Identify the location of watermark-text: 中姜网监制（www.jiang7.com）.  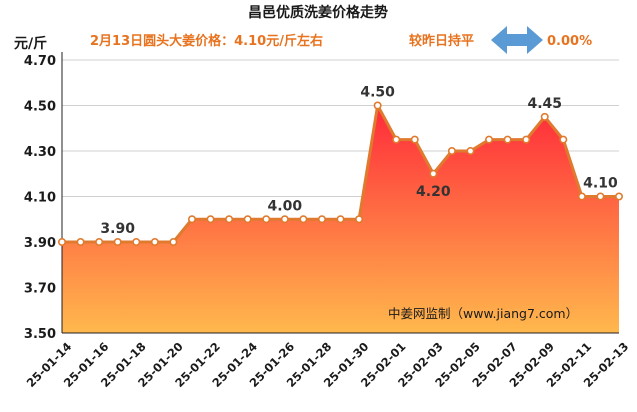
(483, 313).